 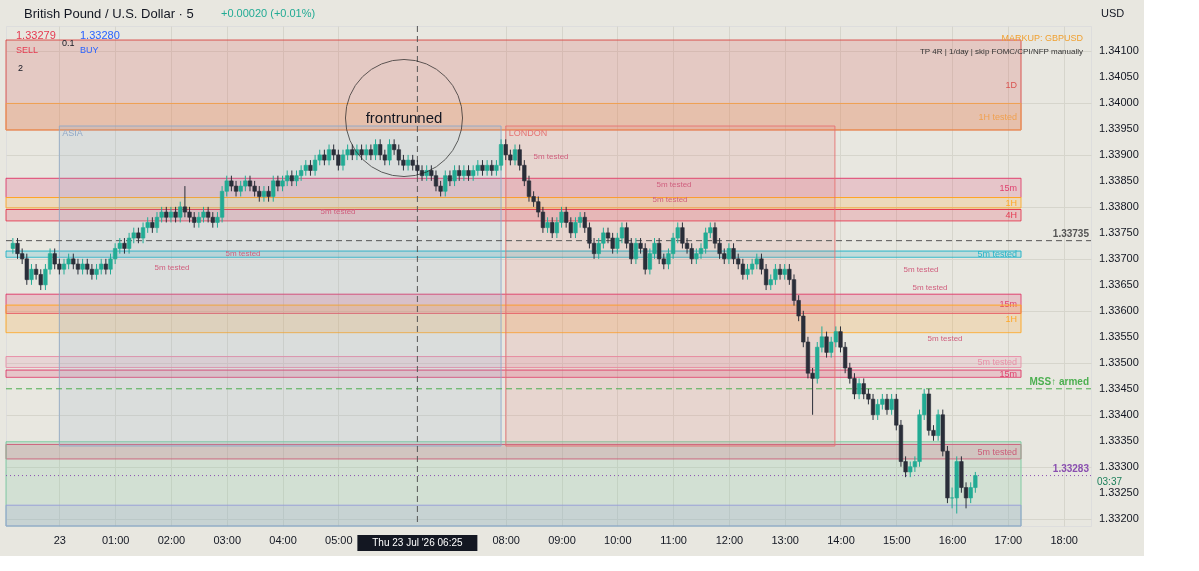 I want to click on annotation: MARKUP: GBPUSD, so click(x=1042, y=38).